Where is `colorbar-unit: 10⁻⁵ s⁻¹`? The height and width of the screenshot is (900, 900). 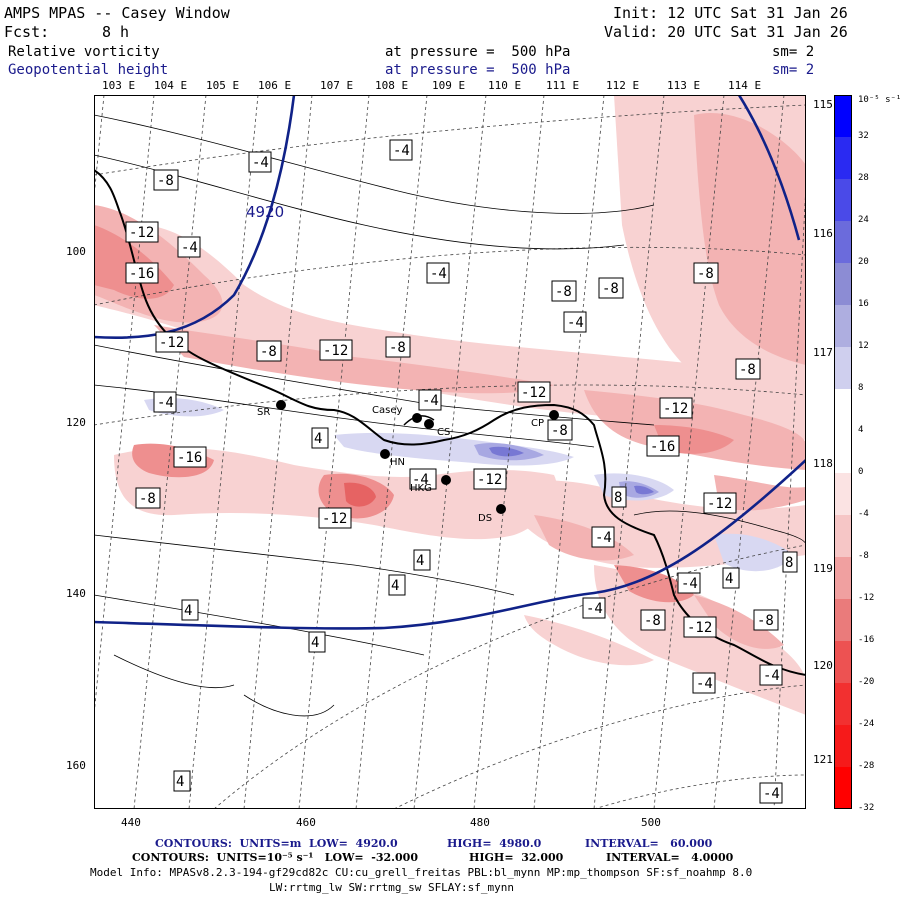 colorbar-unit: 10⁻⁵ s⁻¹ is located at coordinates (879, 100).